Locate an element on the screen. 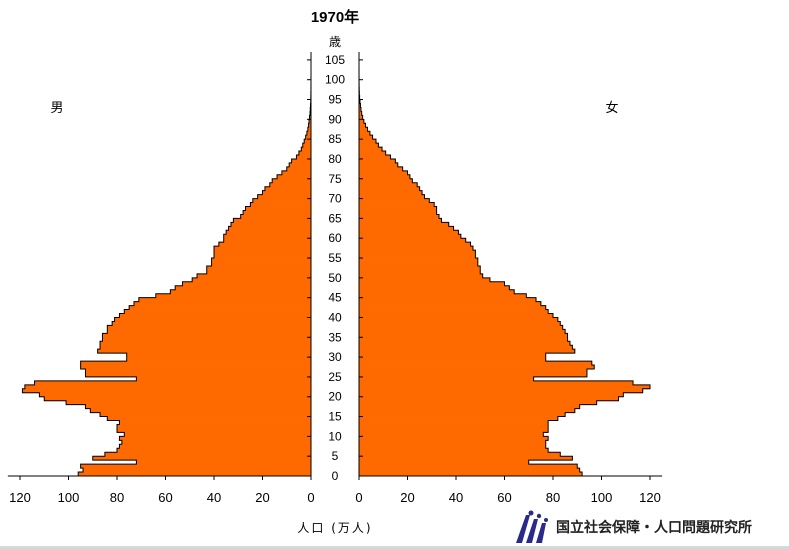  female-x-axis-tick-label: 80 is located at coordinates (553, 497).